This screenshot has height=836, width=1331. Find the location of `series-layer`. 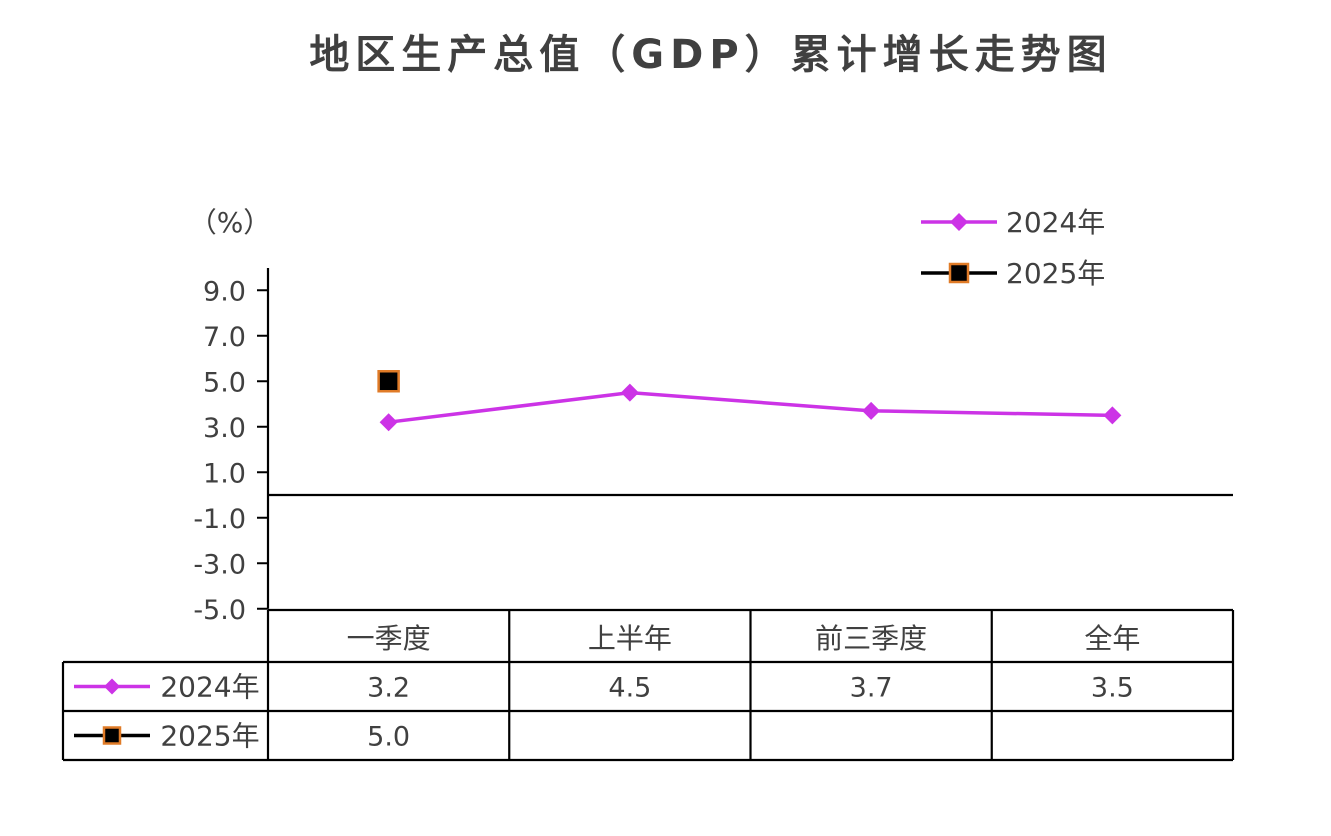

series-layer is located at coordinates (749, 401).